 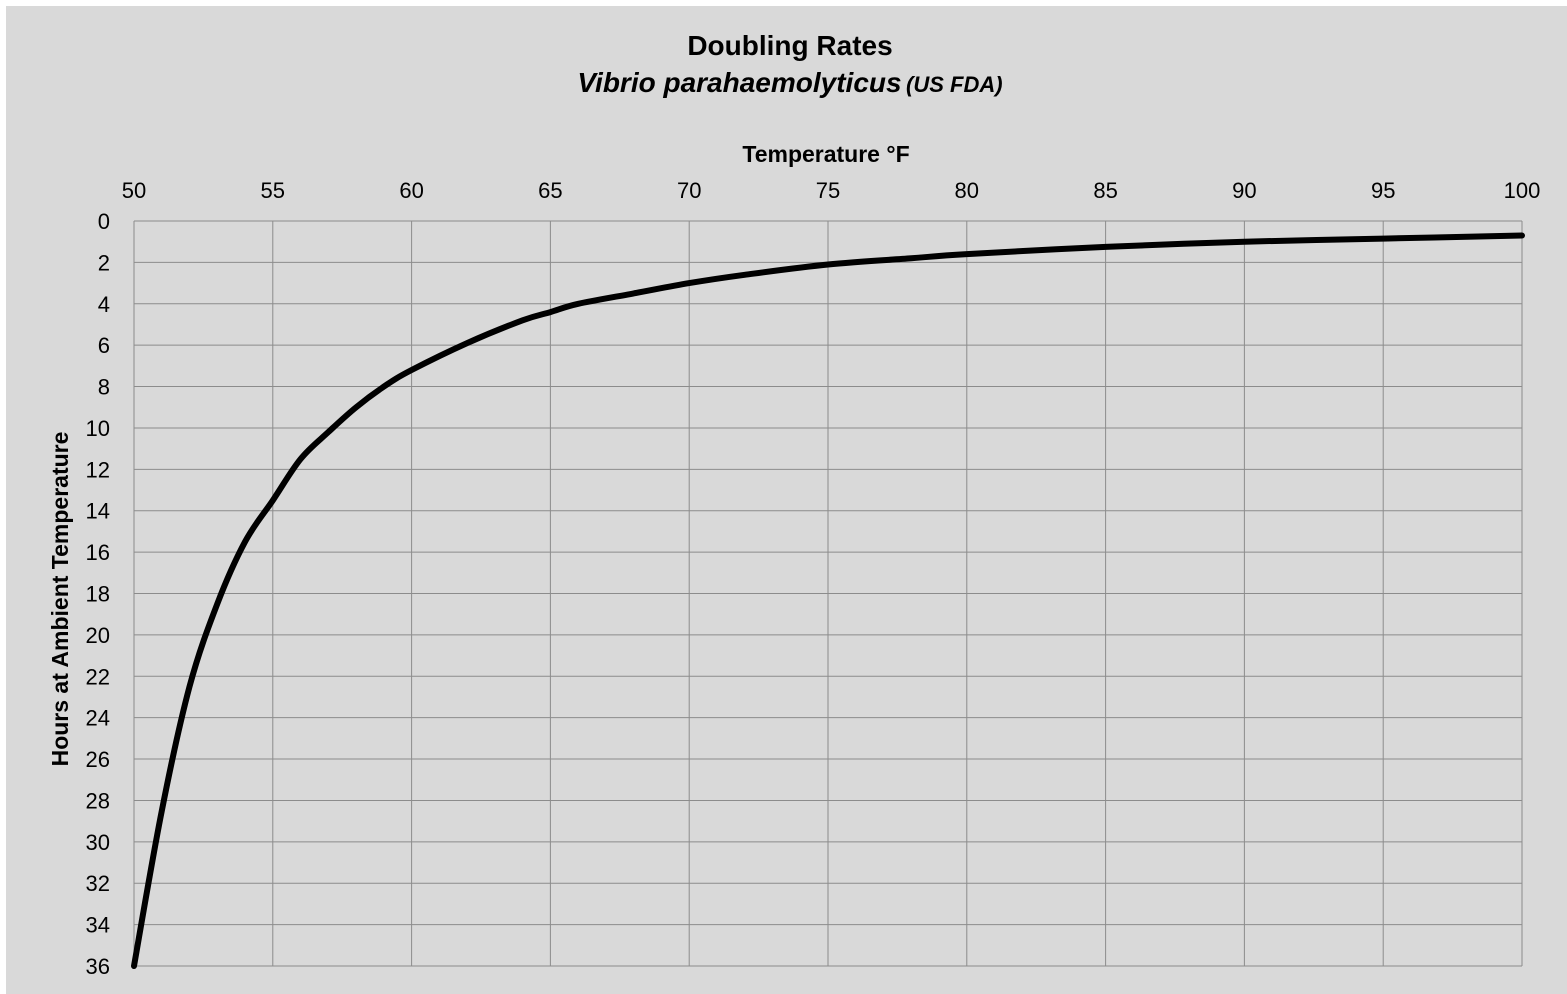 What do you see at coordinates (98, 800) in the screenshot?
I see `y-tick-label: 28` at bounding box center [98, 800].